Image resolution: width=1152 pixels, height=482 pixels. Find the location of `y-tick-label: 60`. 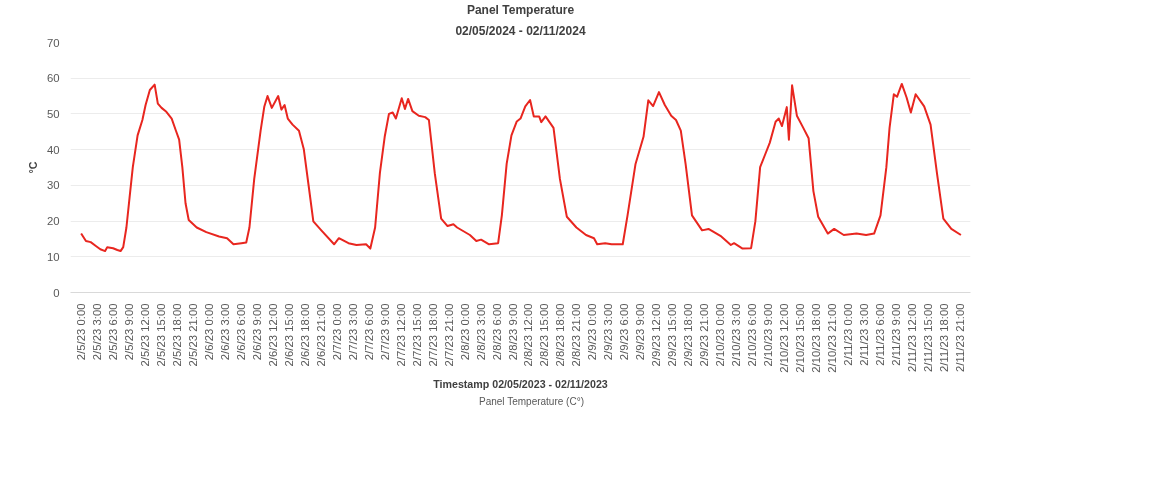

y-tick-label: 60 is located at coordinates (53, 78).